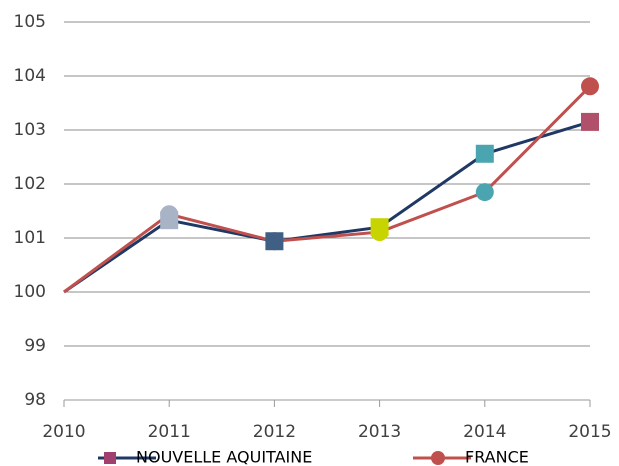  What do you see at coordinates (379, 432) in the screenshot?
I see `x-tick-label: 2013` at bounding box center [379, 432].